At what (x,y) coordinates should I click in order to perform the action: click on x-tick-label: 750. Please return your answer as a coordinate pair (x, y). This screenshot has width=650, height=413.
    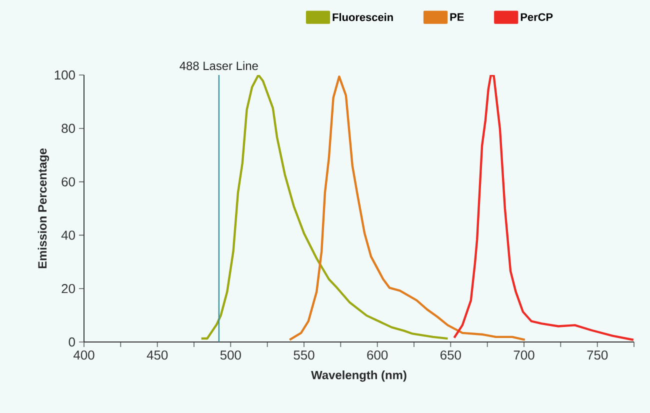
    Looking at the image, I should click on (597, 355).